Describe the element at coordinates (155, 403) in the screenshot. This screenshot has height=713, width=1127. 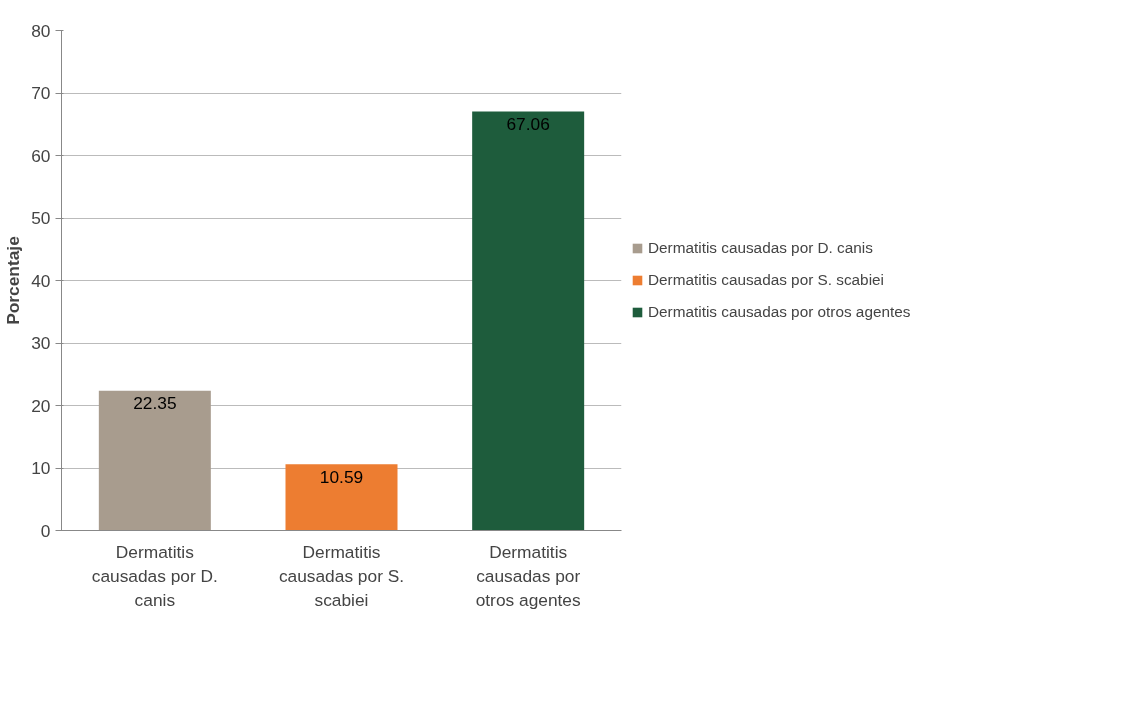
I see `data-label: 22.35` at that location.